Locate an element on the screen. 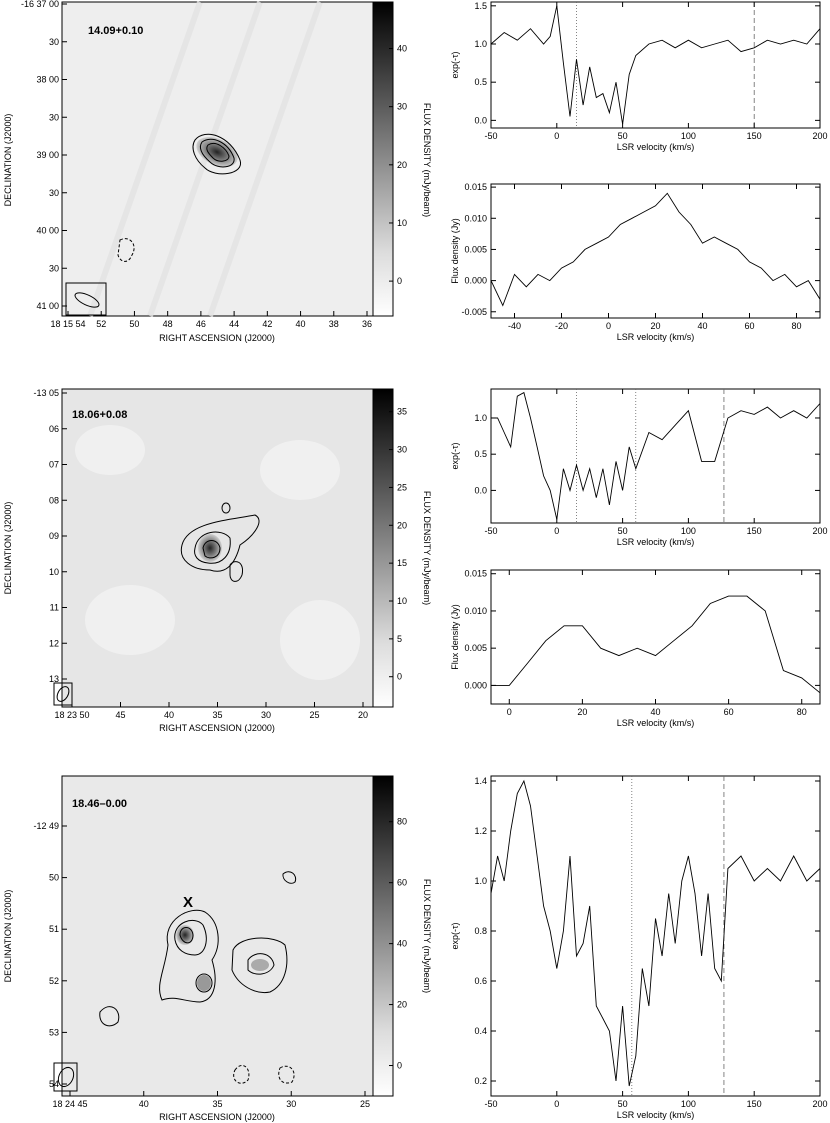  map-yticks-2: -13 05 06 07 08 09 10 11 12 13 is located at coordinates (50, 536).